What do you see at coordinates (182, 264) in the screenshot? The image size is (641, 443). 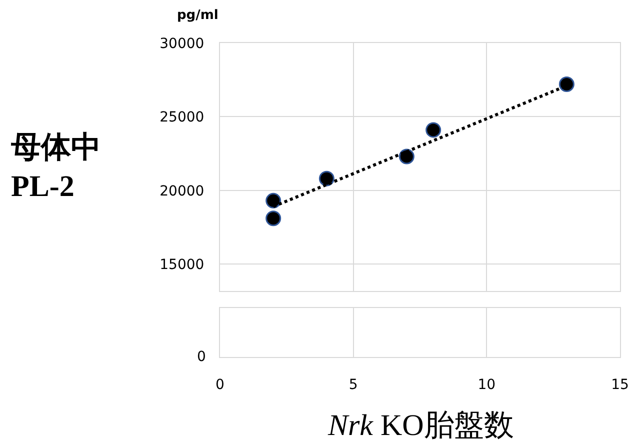 I see `y-tick-label: 15000` at bounding box center [182, 264].